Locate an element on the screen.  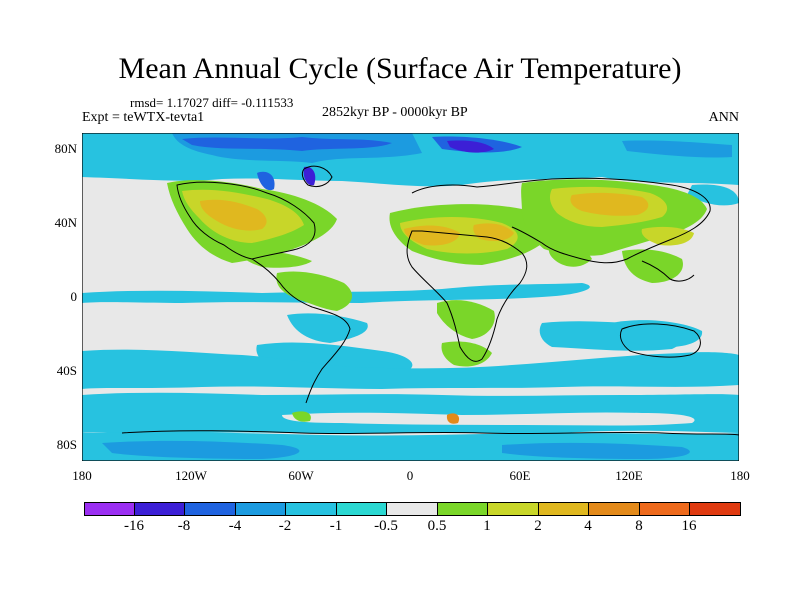
lon-label-60e: 60E is located at coordinates (520, 475).